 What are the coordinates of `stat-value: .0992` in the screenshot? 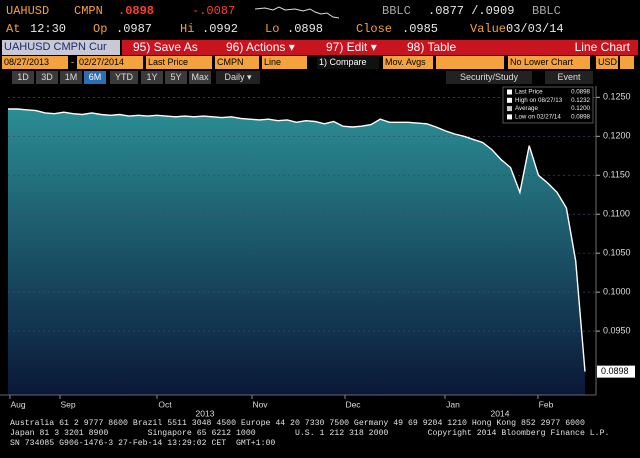 It's located at (220, 29).